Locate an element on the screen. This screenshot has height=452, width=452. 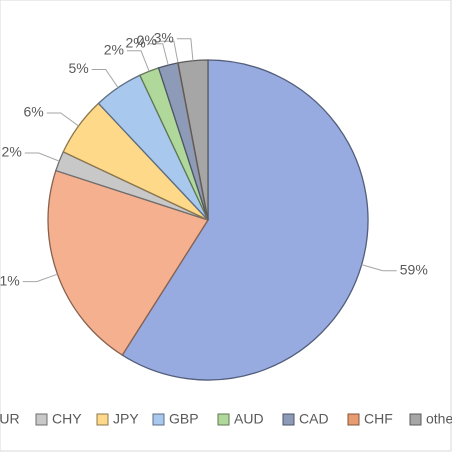
legend-label: other is located at coordinates (439, 419).